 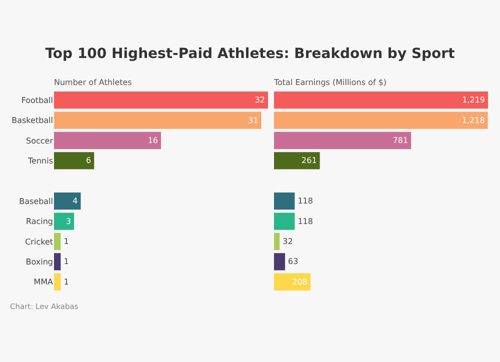 I want to click on y-tick-label: Cricket, so click(x=39, y=241).